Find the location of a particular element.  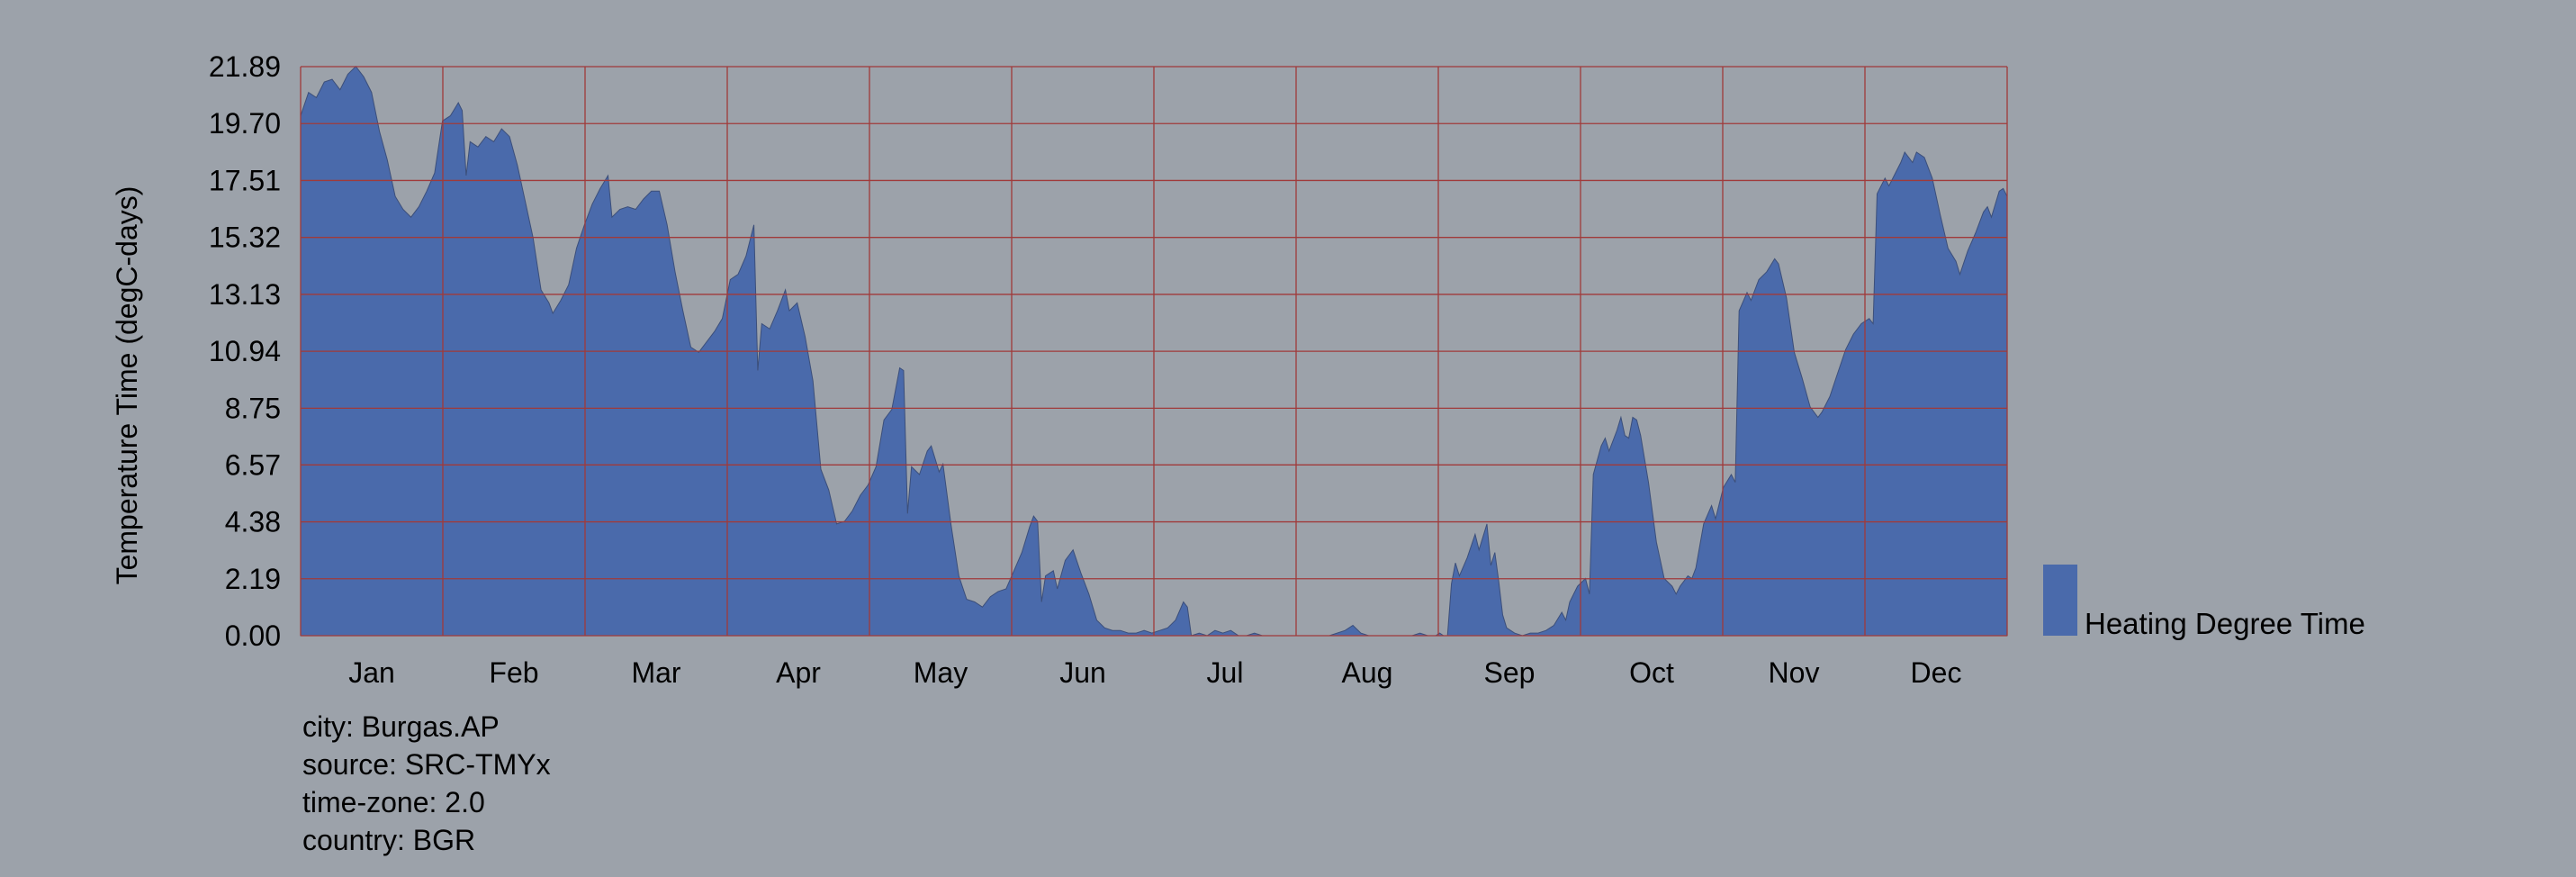

x-tick-label: Aug is located at coordinates (1367, 672).